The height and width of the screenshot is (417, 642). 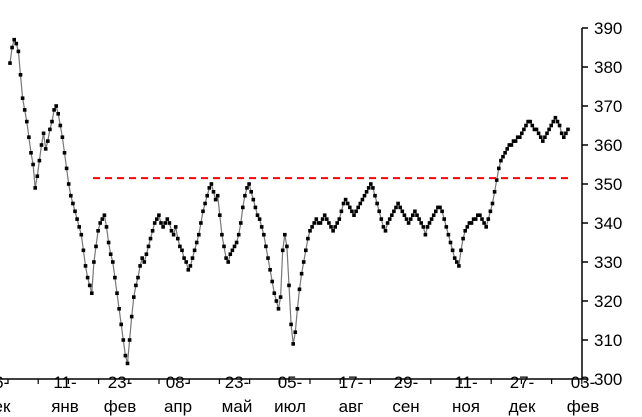 I want to click on y-tick-label: 360, so click(x=608, y=145).